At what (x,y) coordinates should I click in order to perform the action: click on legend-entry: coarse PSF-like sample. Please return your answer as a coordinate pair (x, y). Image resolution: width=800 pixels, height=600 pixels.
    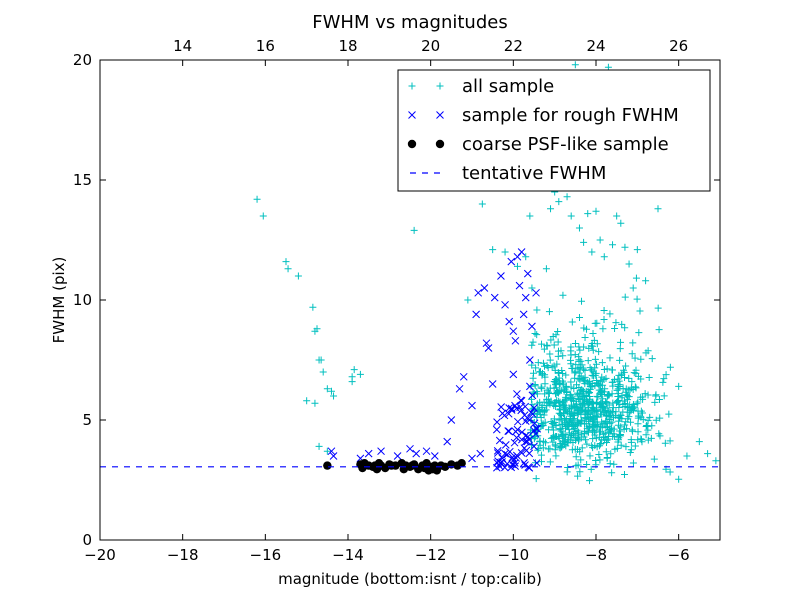
    Looking at the image, I should click on (538, 144).